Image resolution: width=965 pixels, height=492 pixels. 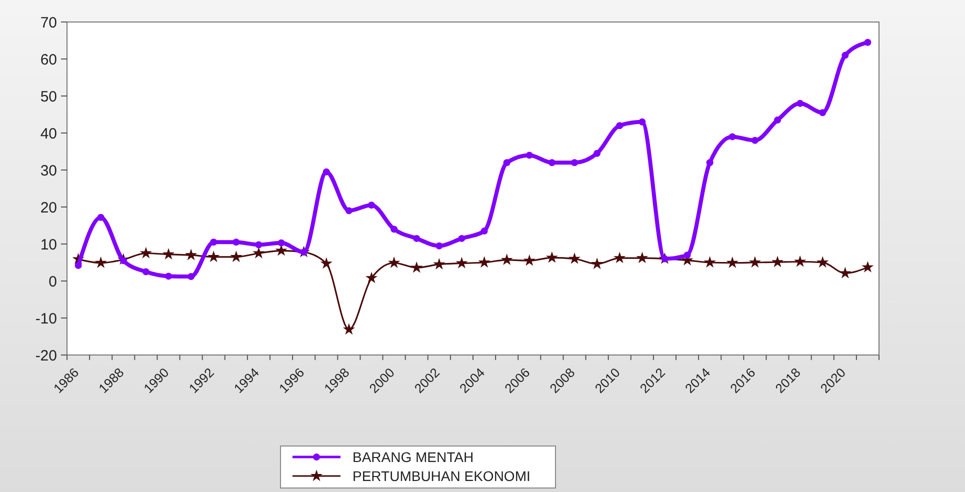 I want to click on y-tick-label: -20, so click(x=46, y=355).